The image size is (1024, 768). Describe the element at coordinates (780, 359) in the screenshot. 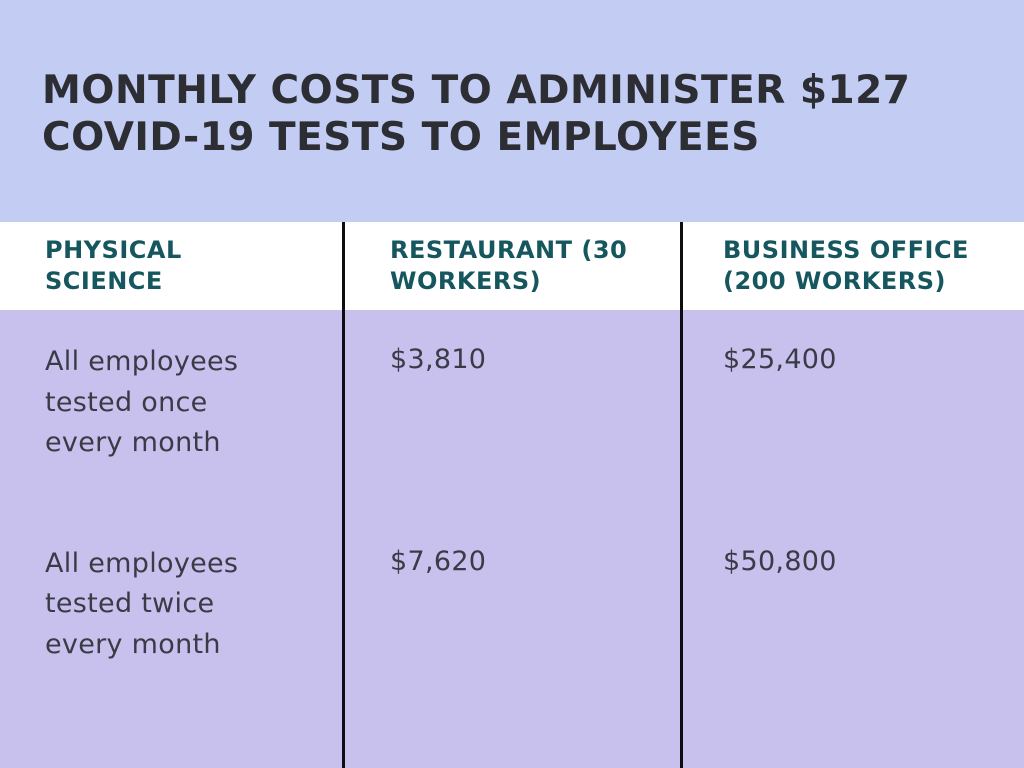

I see `office-cost-once: $25,400` at that location.